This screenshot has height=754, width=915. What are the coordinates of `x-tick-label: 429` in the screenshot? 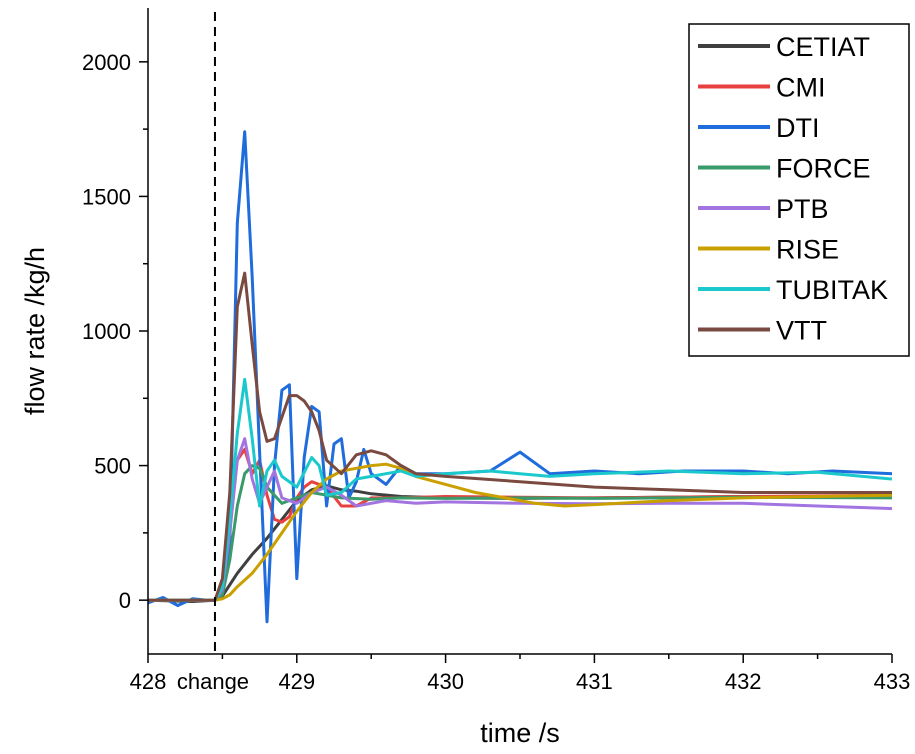 It's located at (296, 681).